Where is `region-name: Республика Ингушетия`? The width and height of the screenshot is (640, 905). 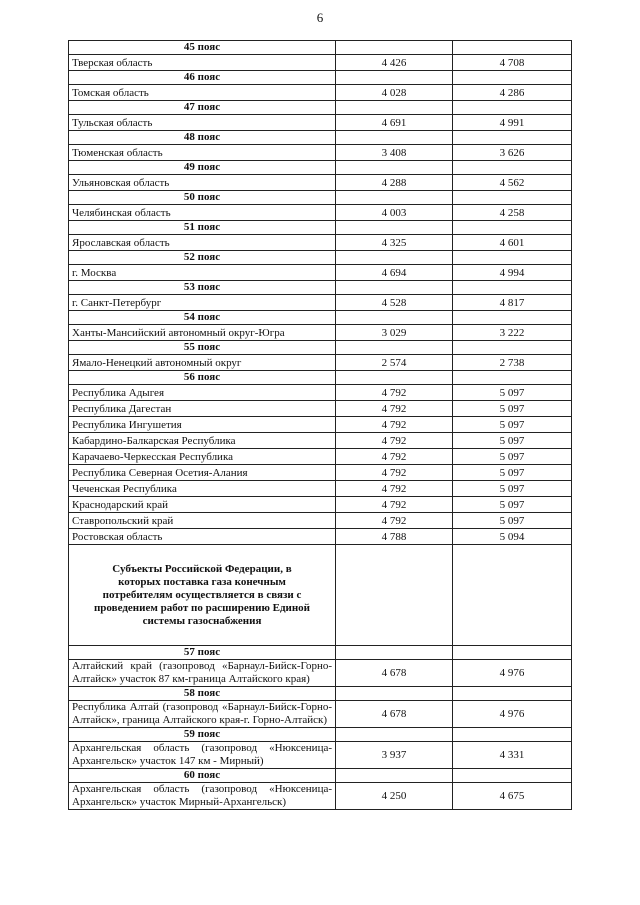 region-name: Республика Ингушетия is located at coordinates (202, 424).